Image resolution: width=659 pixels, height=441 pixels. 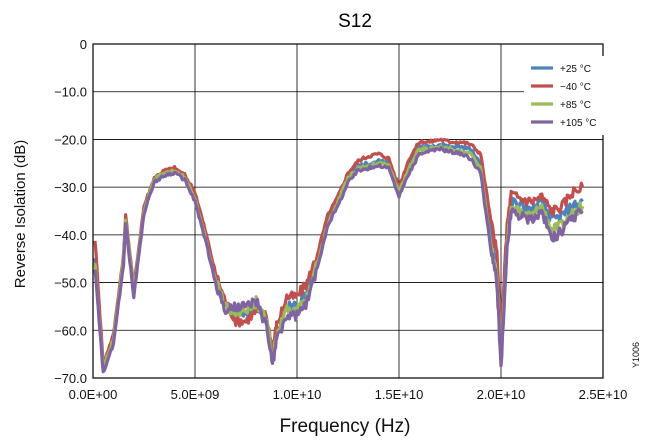 What do you see at coordinates (345, 426) in the screenshot?
I see `x-axis-label: Frequency (Hz)` at bounding box center [345, 426].